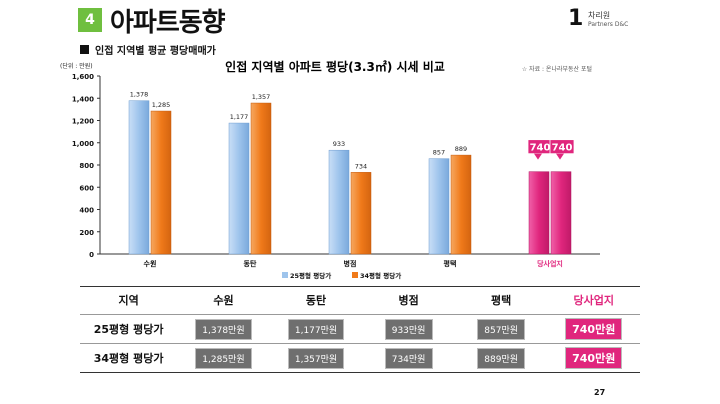 This screenshot has height=404, width=720. Describe the element at coordinates (501, 300) in the screenshot. I see `table-header-pyeongtaek: 평택` at that location.